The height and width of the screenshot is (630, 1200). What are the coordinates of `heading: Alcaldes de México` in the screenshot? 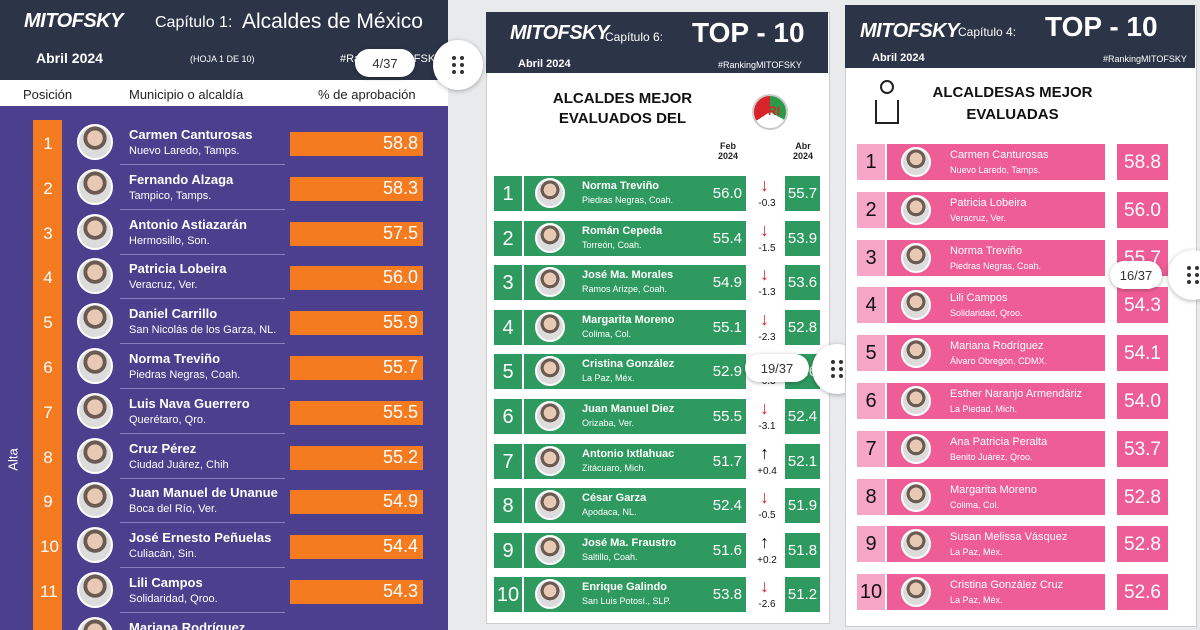 It's located at (332, 21).